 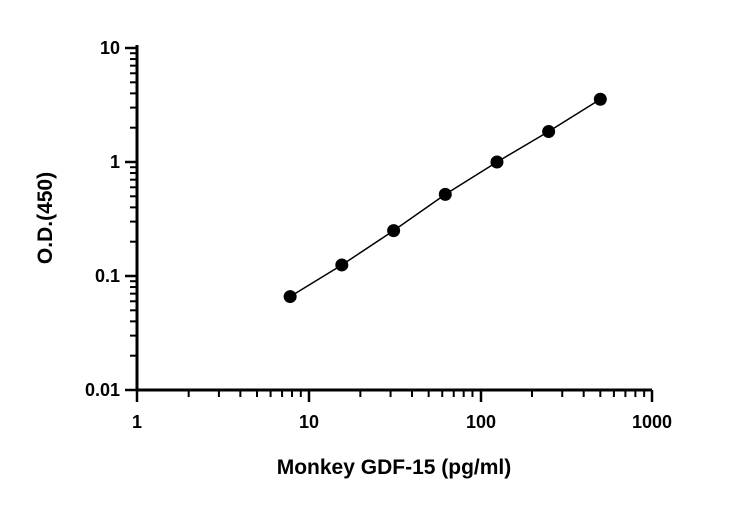 What do you see at coordinates (131, 219) in the screenshot?
I see `y-major-ticks` at bounding box center [131, 219].